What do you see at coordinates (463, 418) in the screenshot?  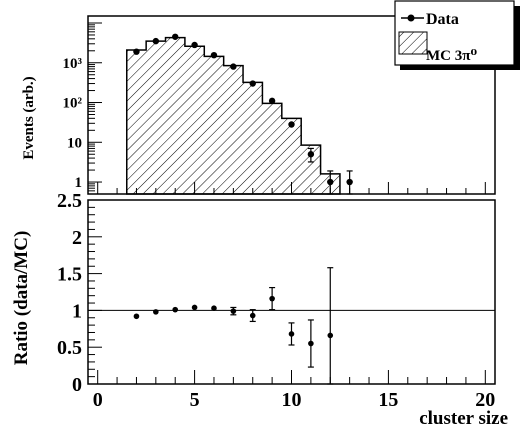 I see `x-axis-label: cluster size` at bounding box center [463, 418].